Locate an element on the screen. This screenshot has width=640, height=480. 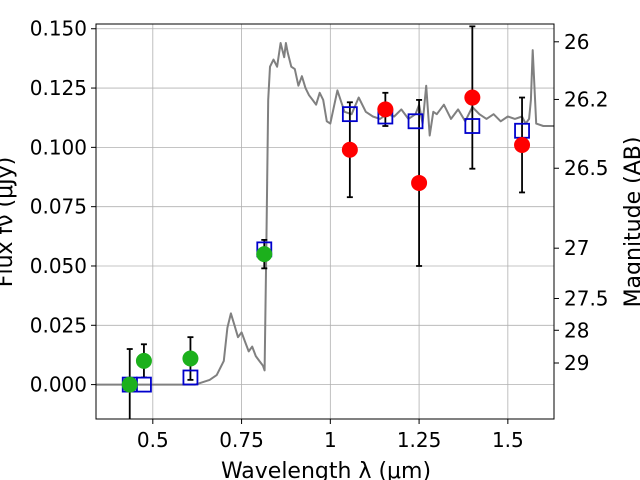
y-tick-label: 0.075 is located at coordinates (58, 207).